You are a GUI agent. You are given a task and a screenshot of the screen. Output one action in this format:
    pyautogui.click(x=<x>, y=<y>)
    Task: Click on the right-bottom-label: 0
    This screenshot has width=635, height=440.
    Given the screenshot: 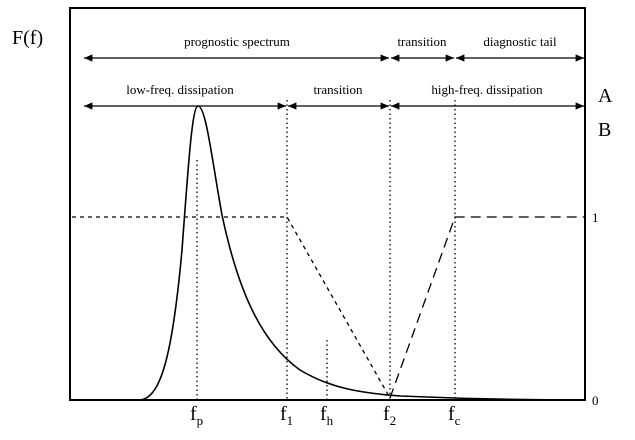 What is the action you would take?
    pyautogui.click(x=595, y=400)
    